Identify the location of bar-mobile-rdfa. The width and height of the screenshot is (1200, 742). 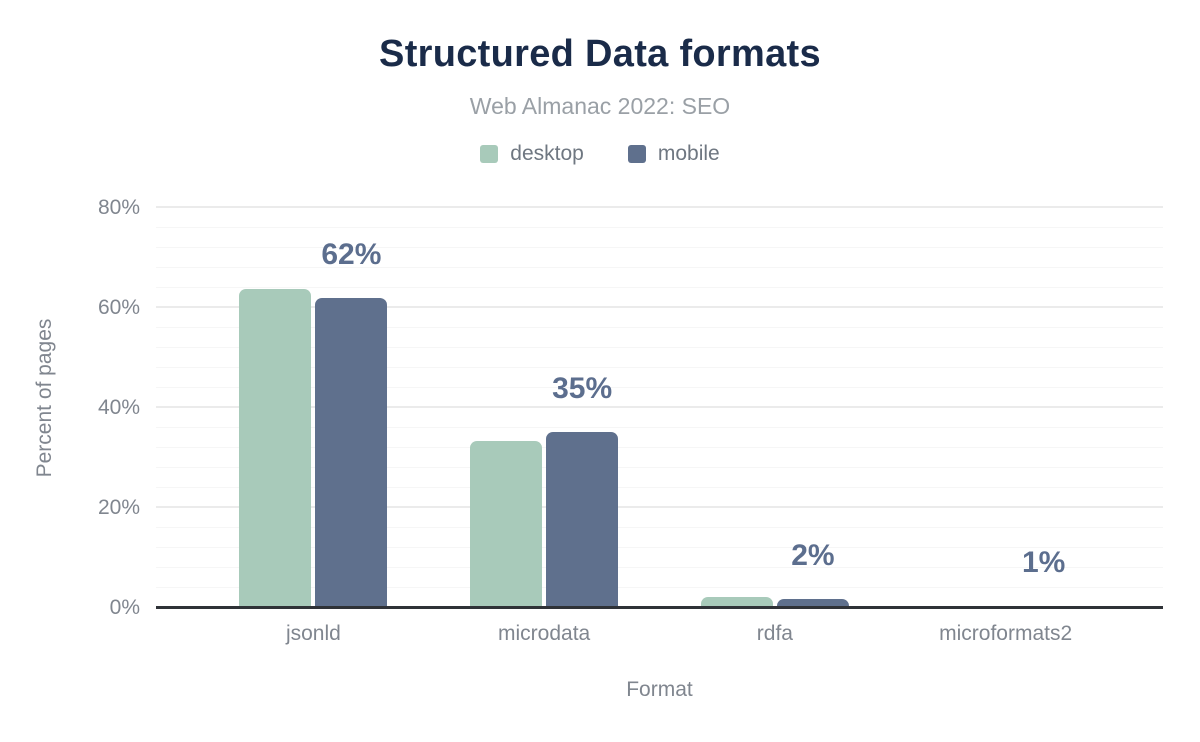
(812, 603).